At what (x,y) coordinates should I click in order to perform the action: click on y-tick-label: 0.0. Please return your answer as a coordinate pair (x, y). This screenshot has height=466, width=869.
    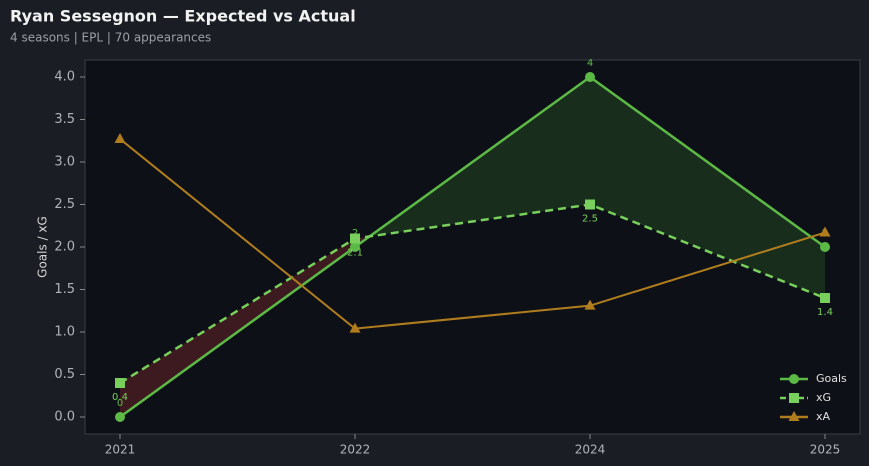
    Looking at the image, I should click on (64, 417).